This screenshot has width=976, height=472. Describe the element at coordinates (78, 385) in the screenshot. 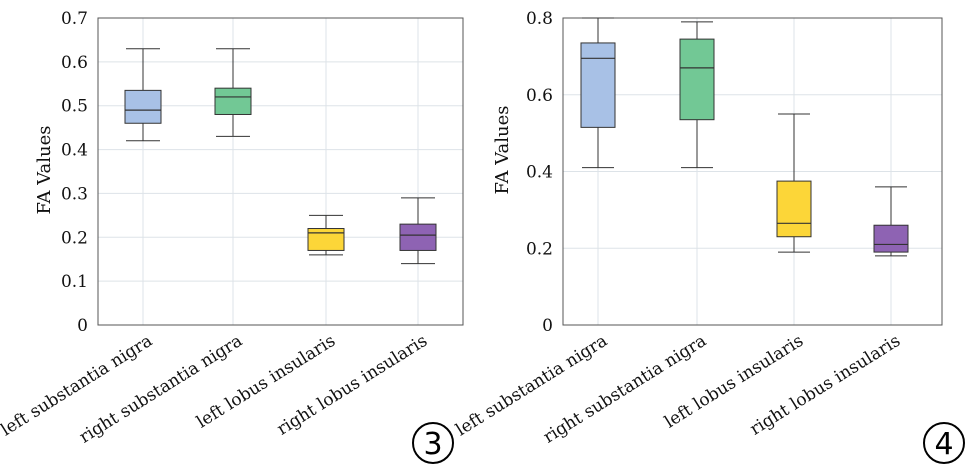

I see `x-tick-label: left substantia nigra` at that location.